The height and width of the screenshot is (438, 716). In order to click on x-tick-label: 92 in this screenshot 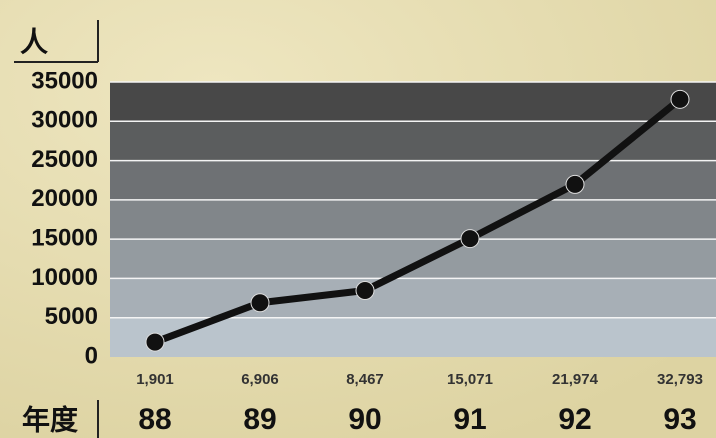, I will do `click(574, 419)`.